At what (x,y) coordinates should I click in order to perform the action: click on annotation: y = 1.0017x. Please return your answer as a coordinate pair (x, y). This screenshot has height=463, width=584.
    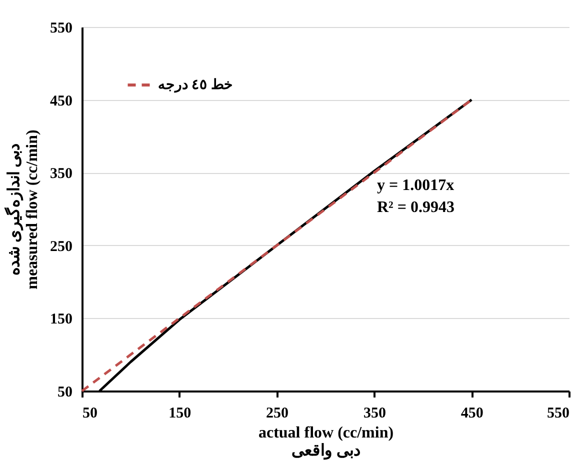
    Looking at the image, I should click on (415, 185).